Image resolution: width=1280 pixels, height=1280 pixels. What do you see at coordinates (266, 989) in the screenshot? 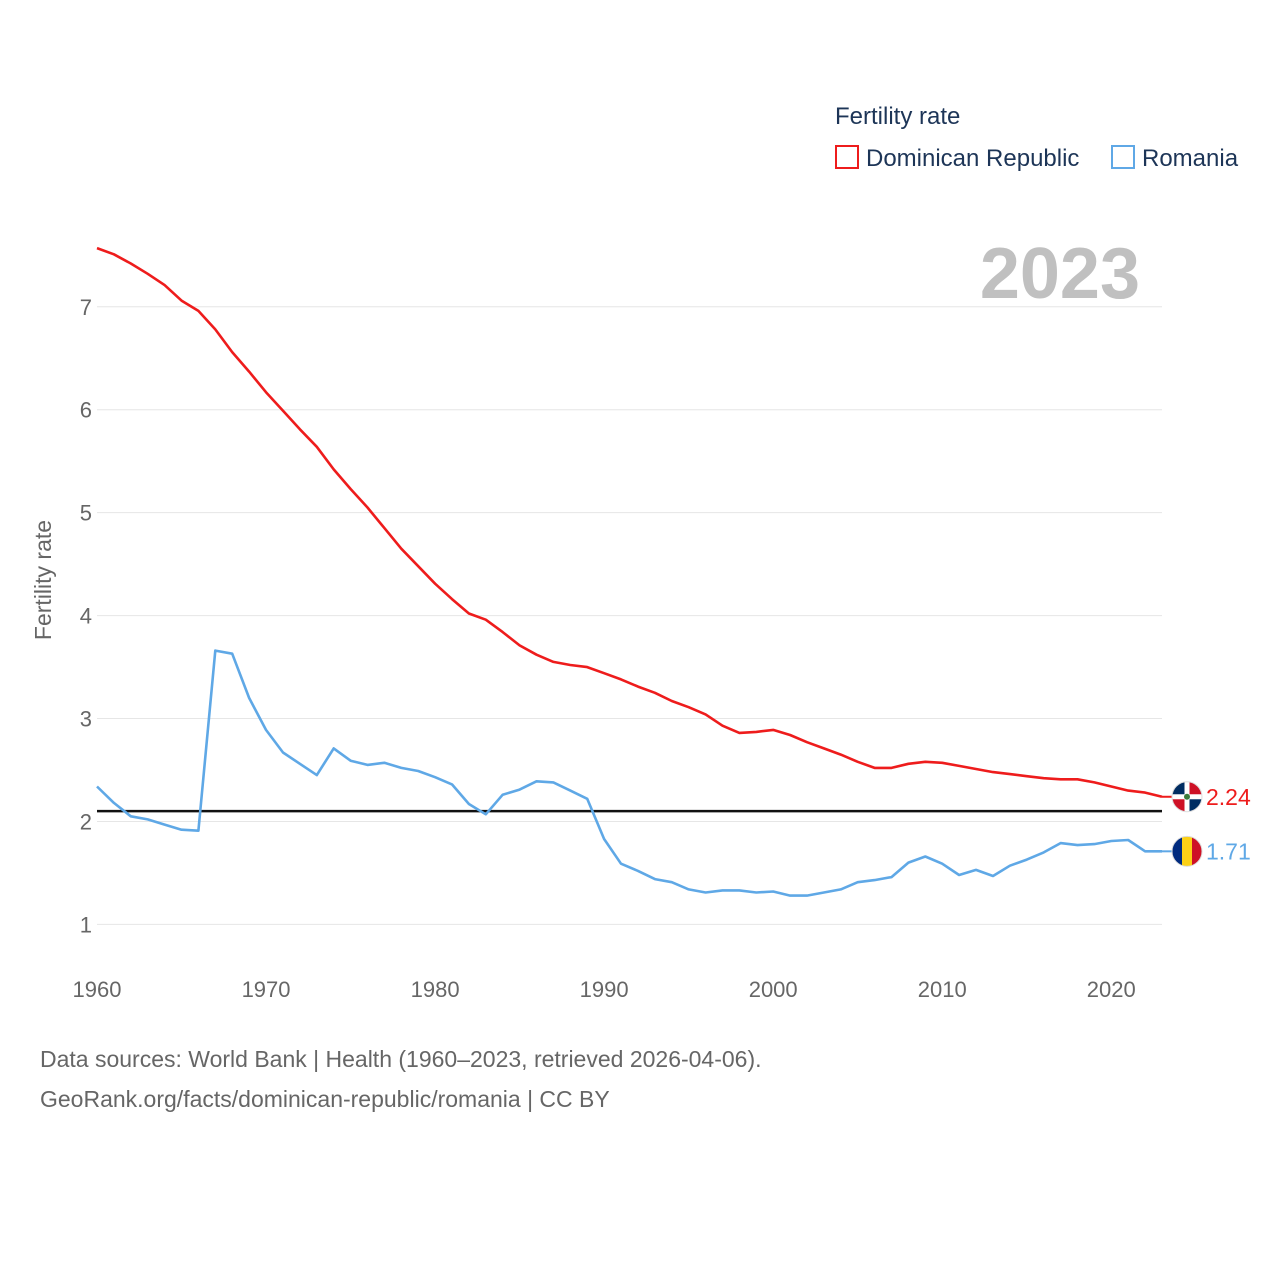
I see `x-tick-label-1970: 1970` at bounding box center [266, 989].